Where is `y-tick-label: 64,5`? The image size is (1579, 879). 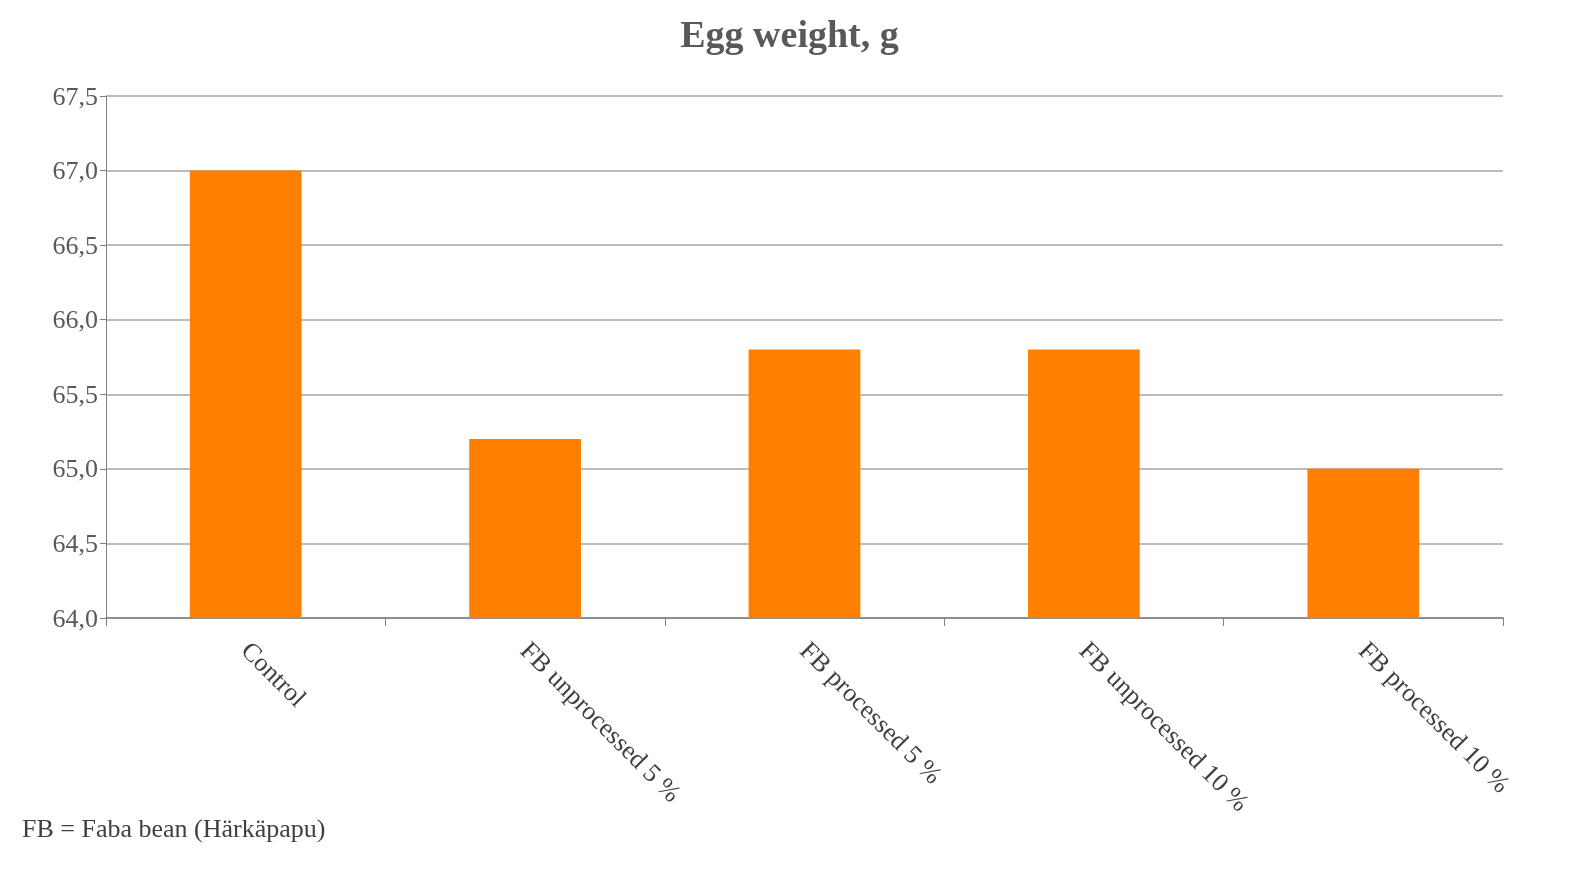 y-tick-label: 64,5 is located at coordinates (75, 543).